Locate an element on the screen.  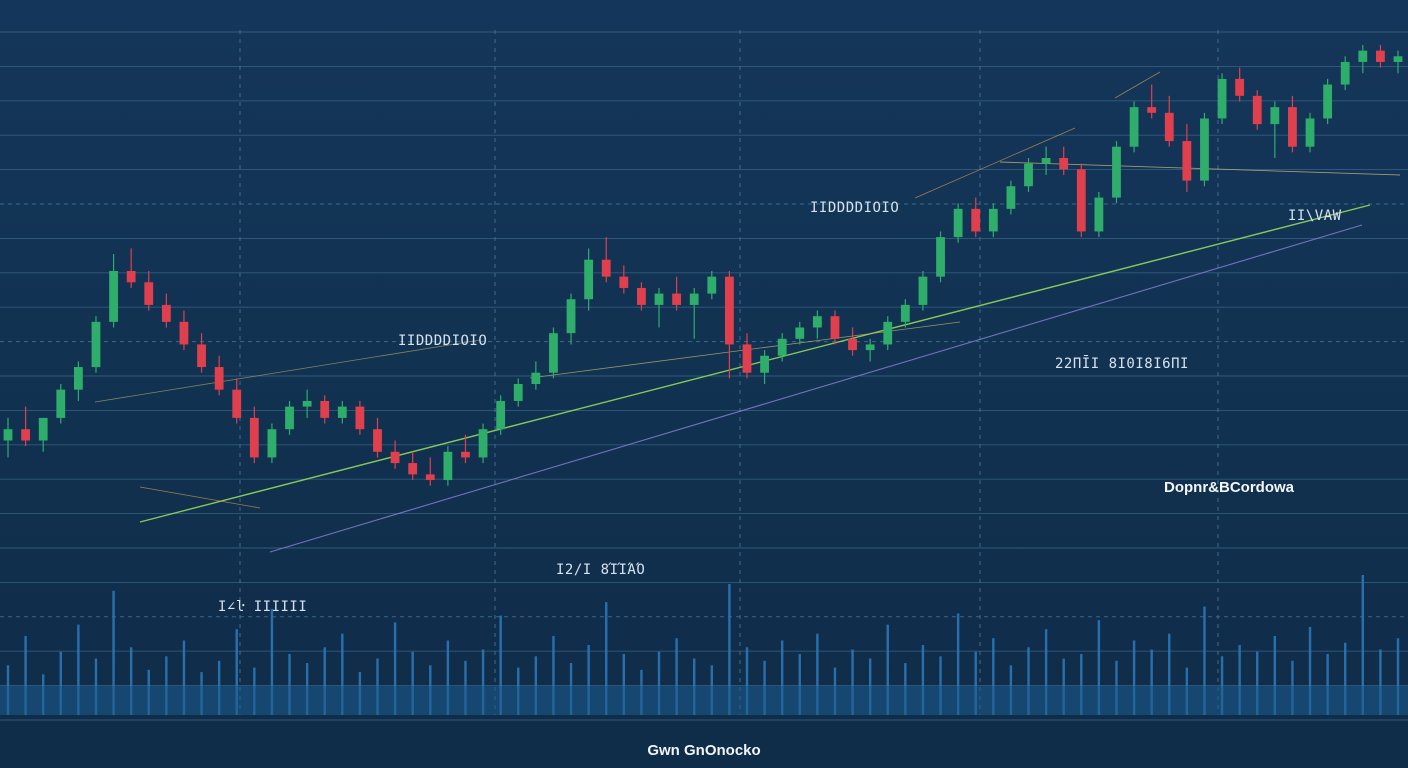
volume-baseline-band is located at coordinates (704, 700).